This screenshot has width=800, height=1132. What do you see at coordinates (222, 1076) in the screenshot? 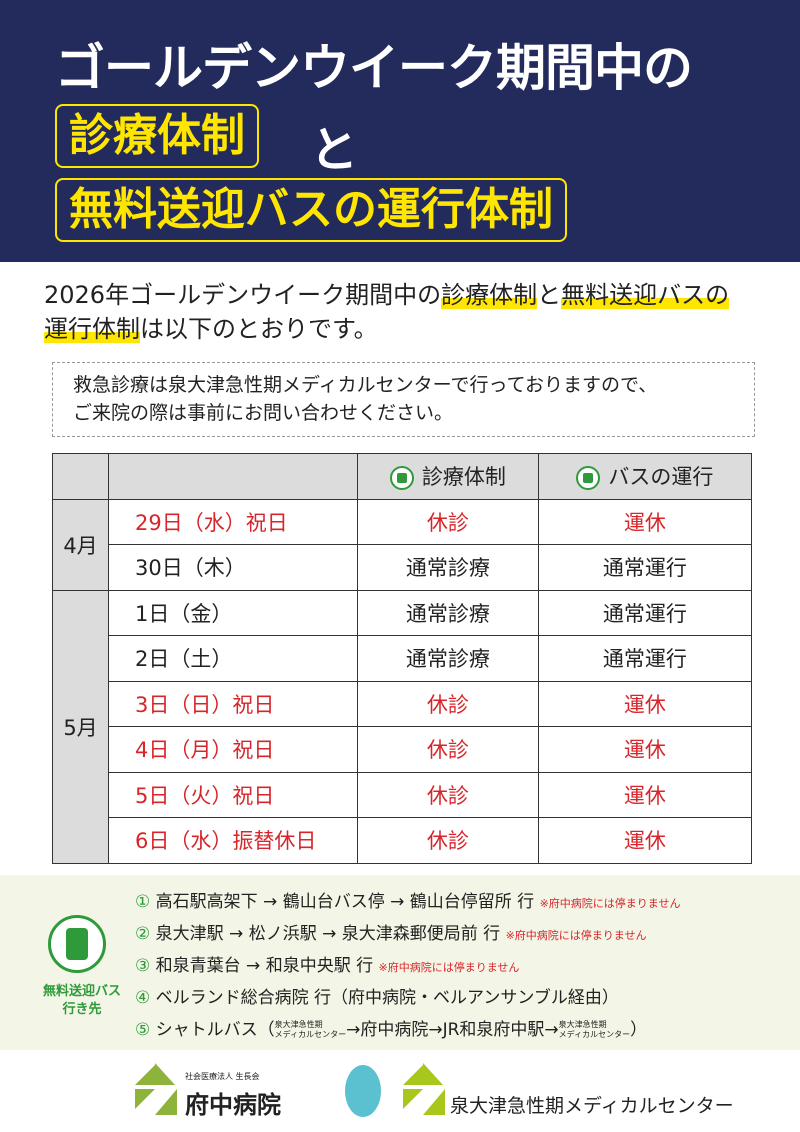
I see `logo-org: 社会医療法人 生長会` at bounding box center [222, 1076].